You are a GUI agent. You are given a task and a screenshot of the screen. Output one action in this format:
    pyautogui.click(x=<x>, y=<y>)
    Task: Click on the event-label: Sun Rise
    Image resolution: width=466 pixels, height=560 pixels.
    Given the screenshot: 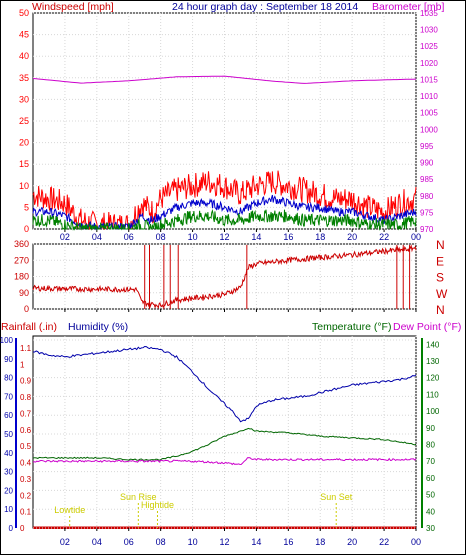 What is the action you would take?
    pyautogui.click(x=138, y=497)
    